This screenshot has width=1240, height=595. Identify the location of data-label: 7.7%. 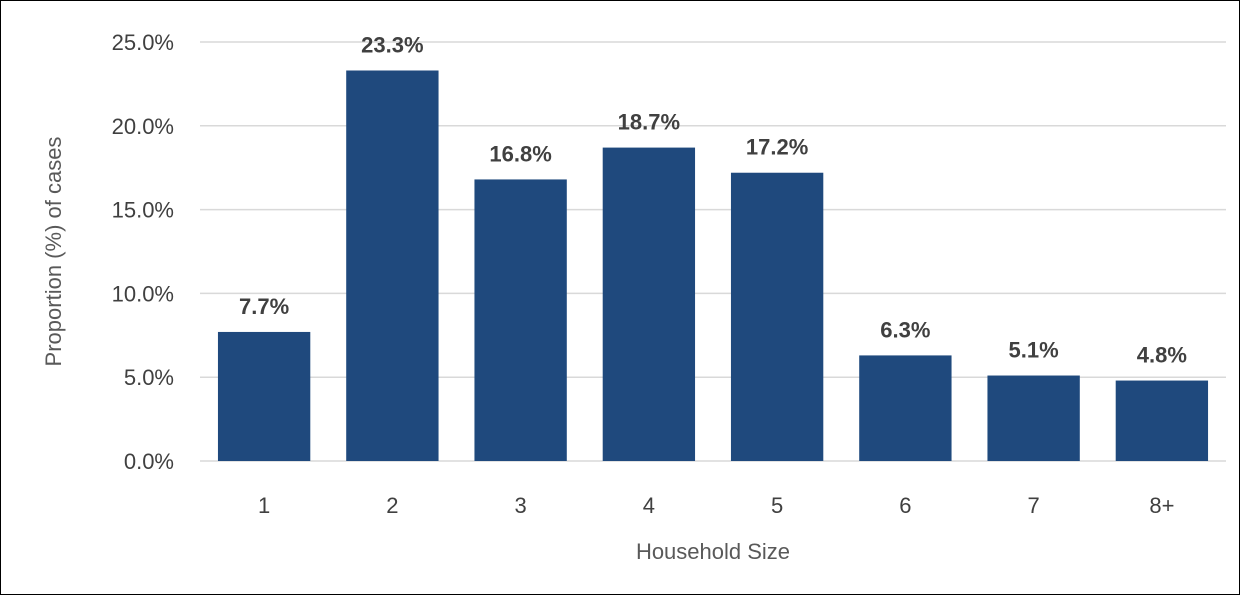
(264, 306).